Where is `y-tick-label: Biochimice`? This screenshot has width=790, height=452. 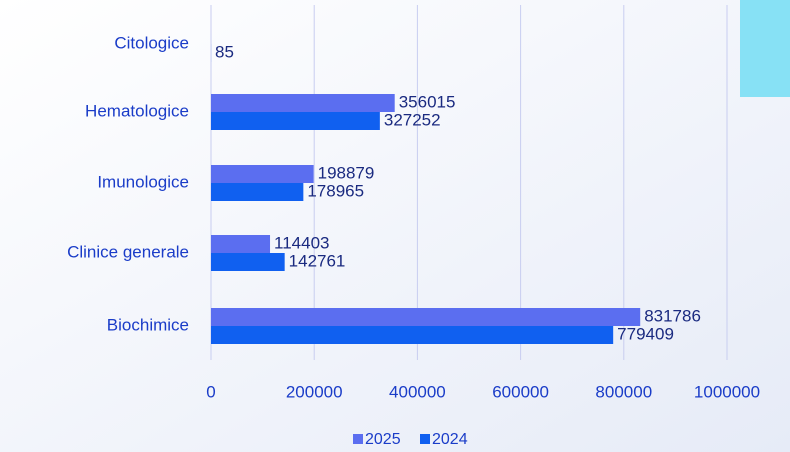 y-tick-label: Biochimice is located at coordinates (148, 324).